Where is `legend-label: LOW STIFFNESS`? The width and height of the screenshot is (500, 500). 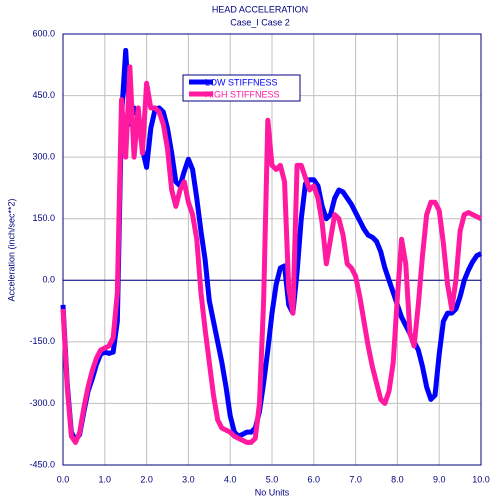
legend-label: LOW STIFFNESS is located at coordinates (241, 82).